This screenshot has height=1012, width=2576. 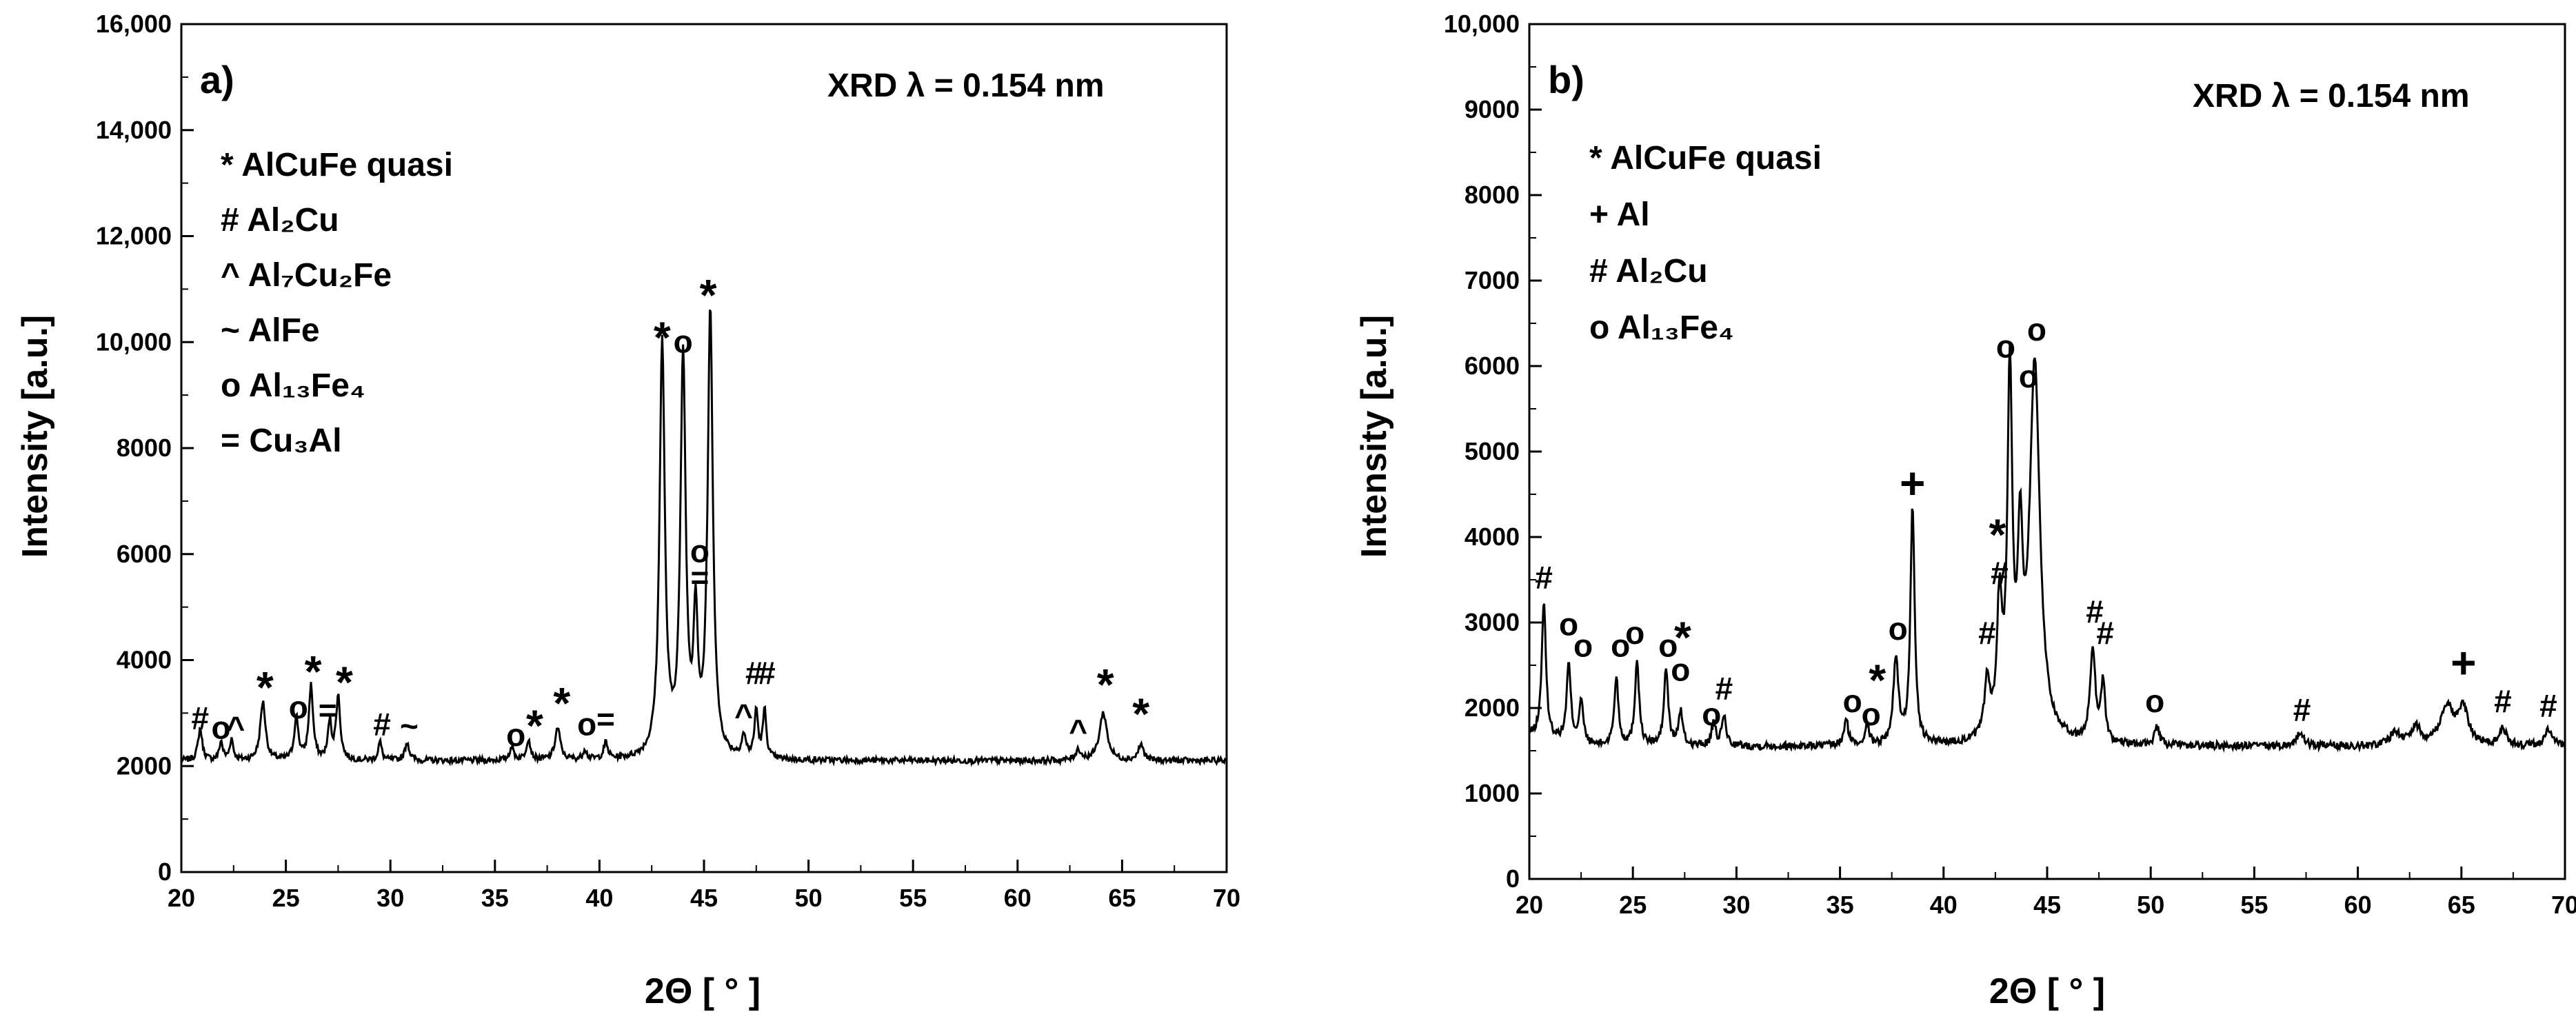 What do you see at coordinates (1482, 24) in the screenshot?
I see `panel-b-y-tick-label: 10,000` at bounding box center [1482, 24].